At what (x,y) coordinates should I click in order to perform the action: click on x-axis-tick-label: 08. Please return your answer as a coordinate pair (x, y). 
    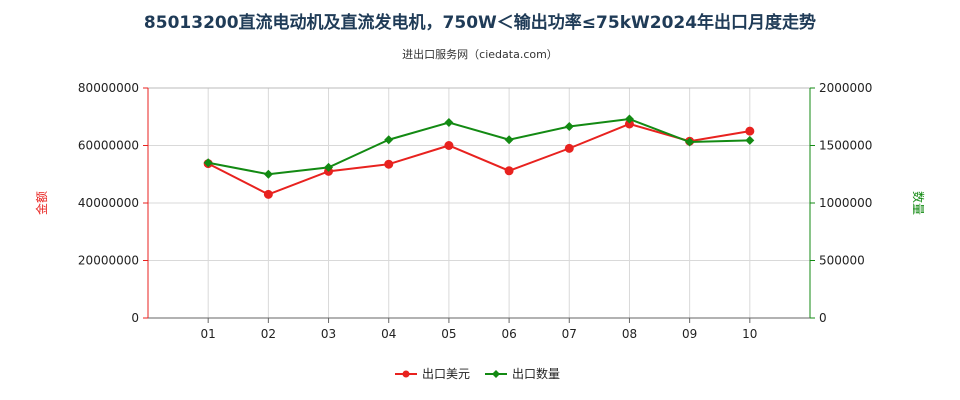
    Looking at the image, I should click on (629, 334).